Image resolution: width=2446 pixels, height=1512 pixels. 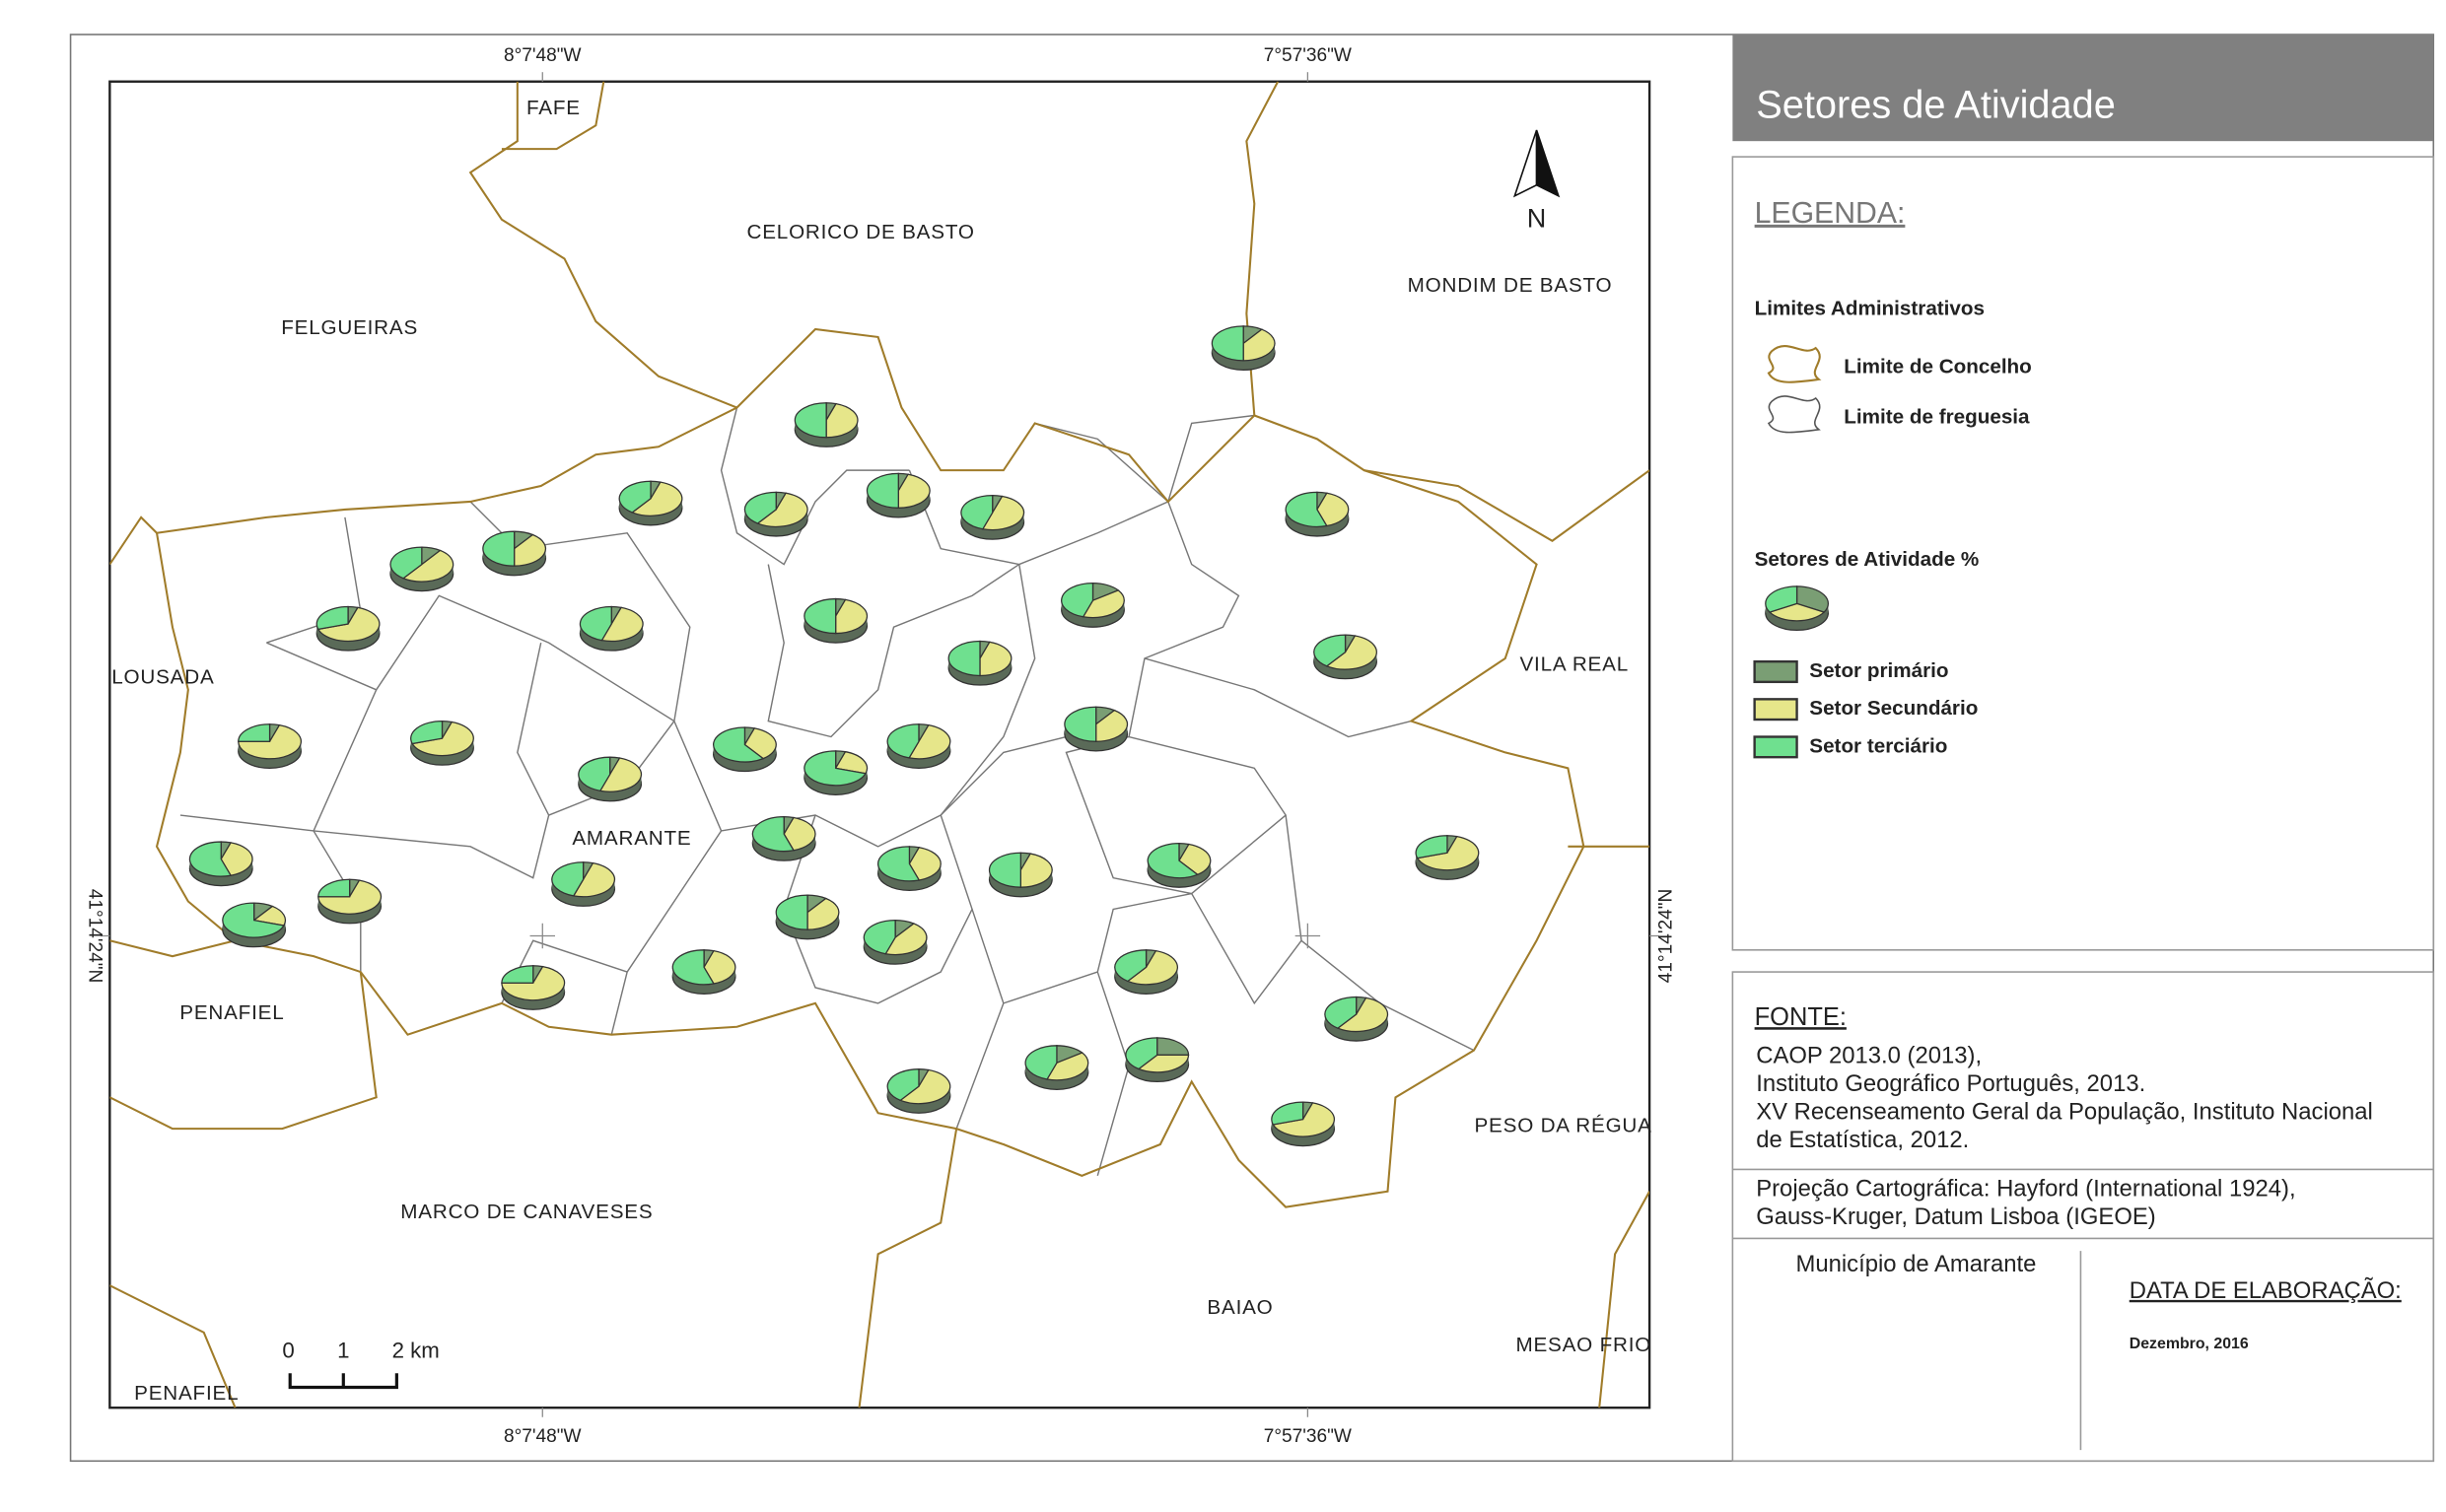 I want to click on legend-heading: LEGENDA:, so click(x=1830, y=213).